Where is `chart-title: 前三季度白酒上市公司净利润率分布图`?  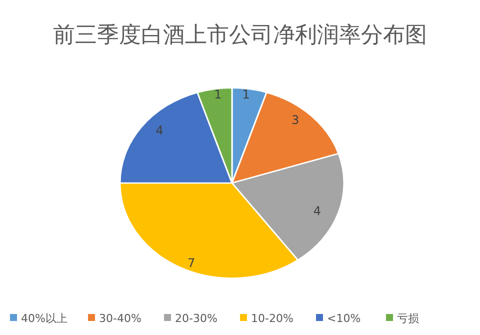
chart-title: 前三季度白酒上市公司净利润率分布图 is located at coordinates (240, 35).